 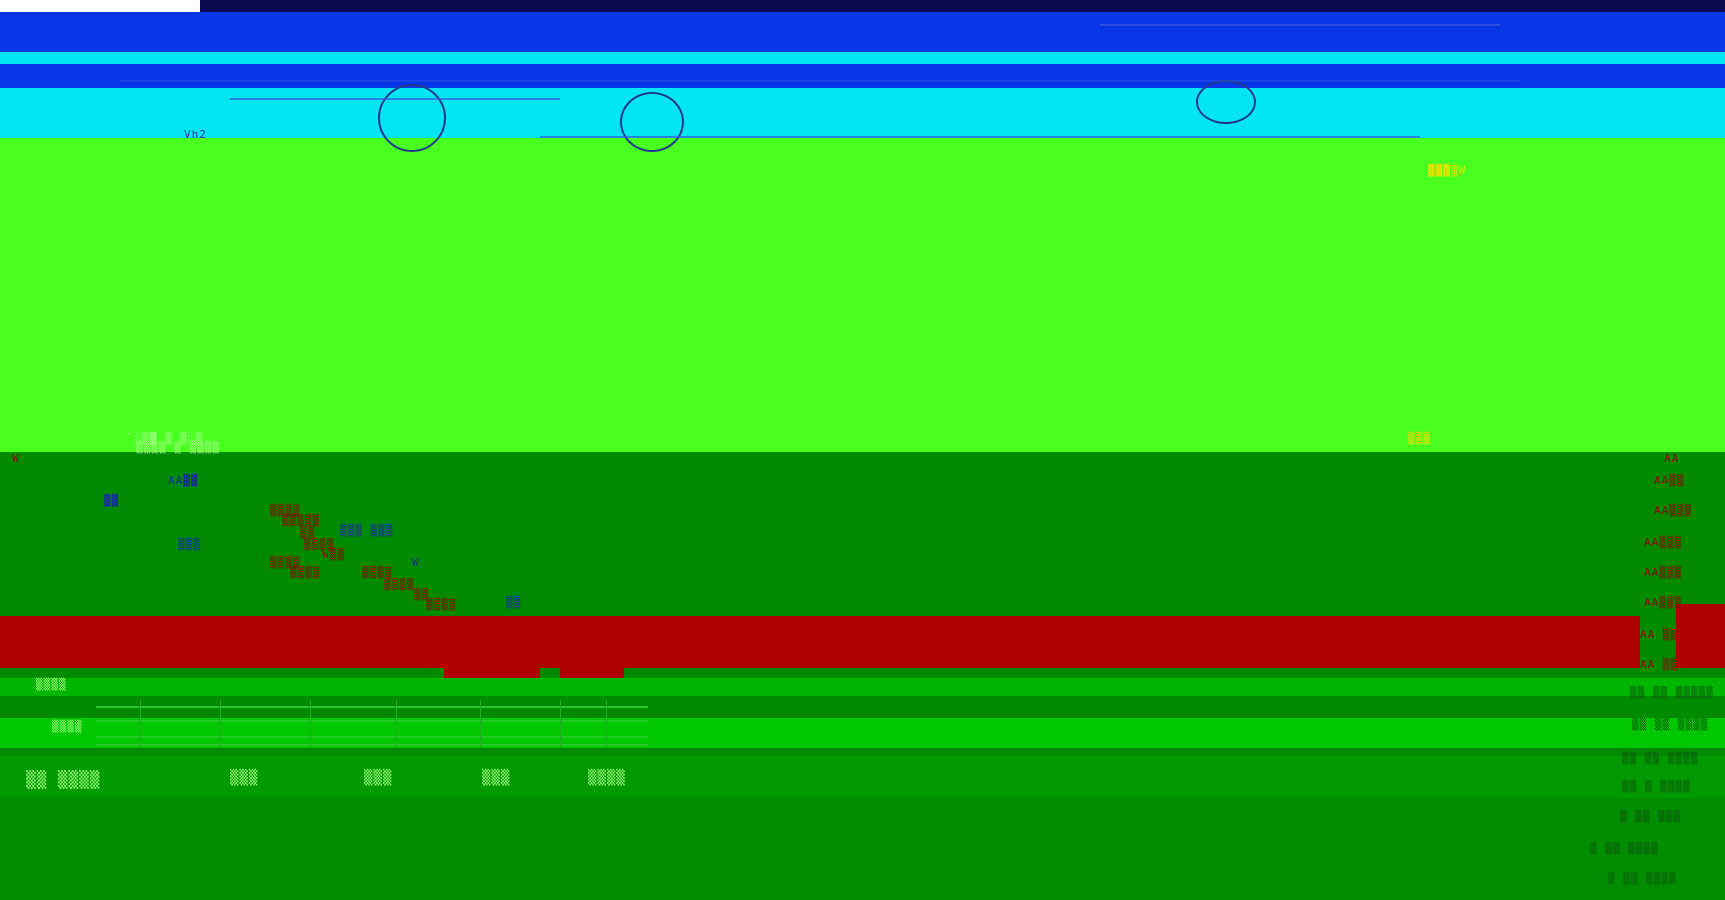 I want to click on glitch-status-a: ▒▒ ▒▒▒▒, so click(x=63, y=779).